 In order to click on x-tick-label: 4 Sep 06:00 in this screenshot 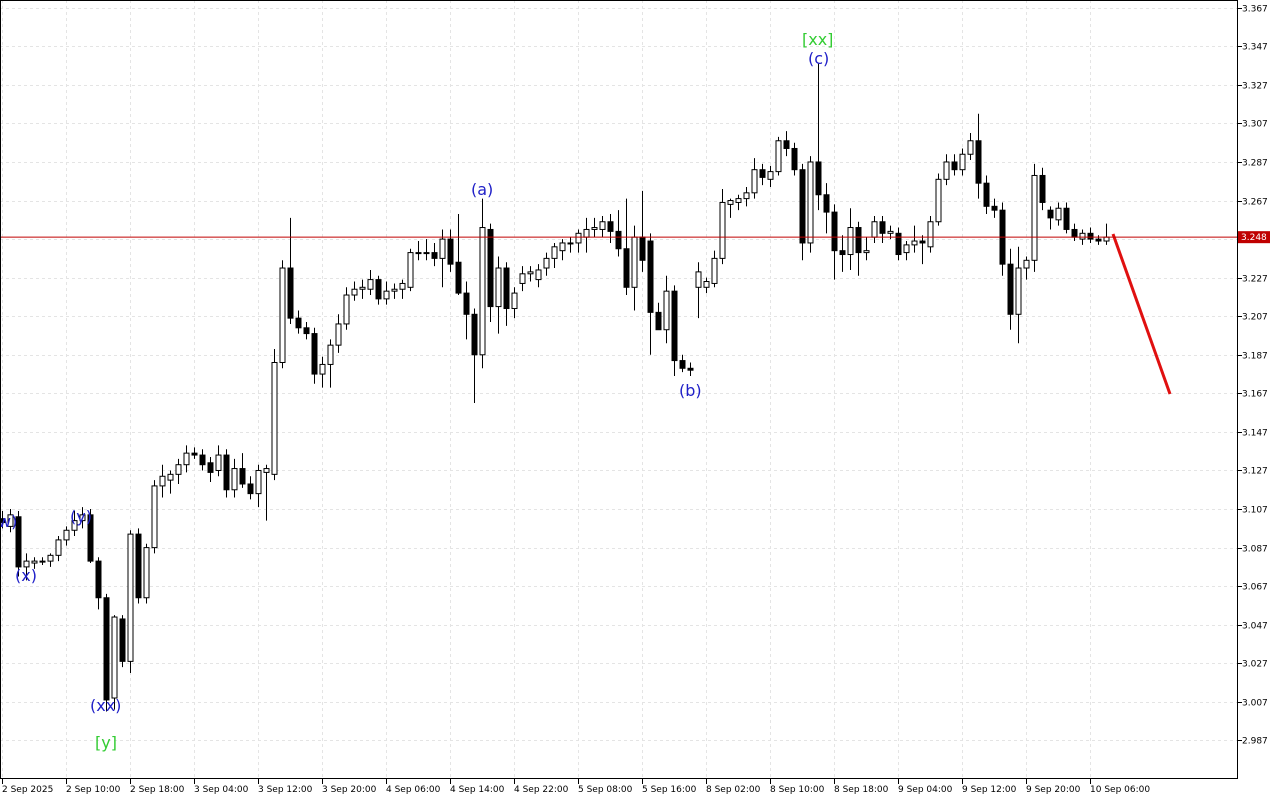, I will do `click(413, 790)`.